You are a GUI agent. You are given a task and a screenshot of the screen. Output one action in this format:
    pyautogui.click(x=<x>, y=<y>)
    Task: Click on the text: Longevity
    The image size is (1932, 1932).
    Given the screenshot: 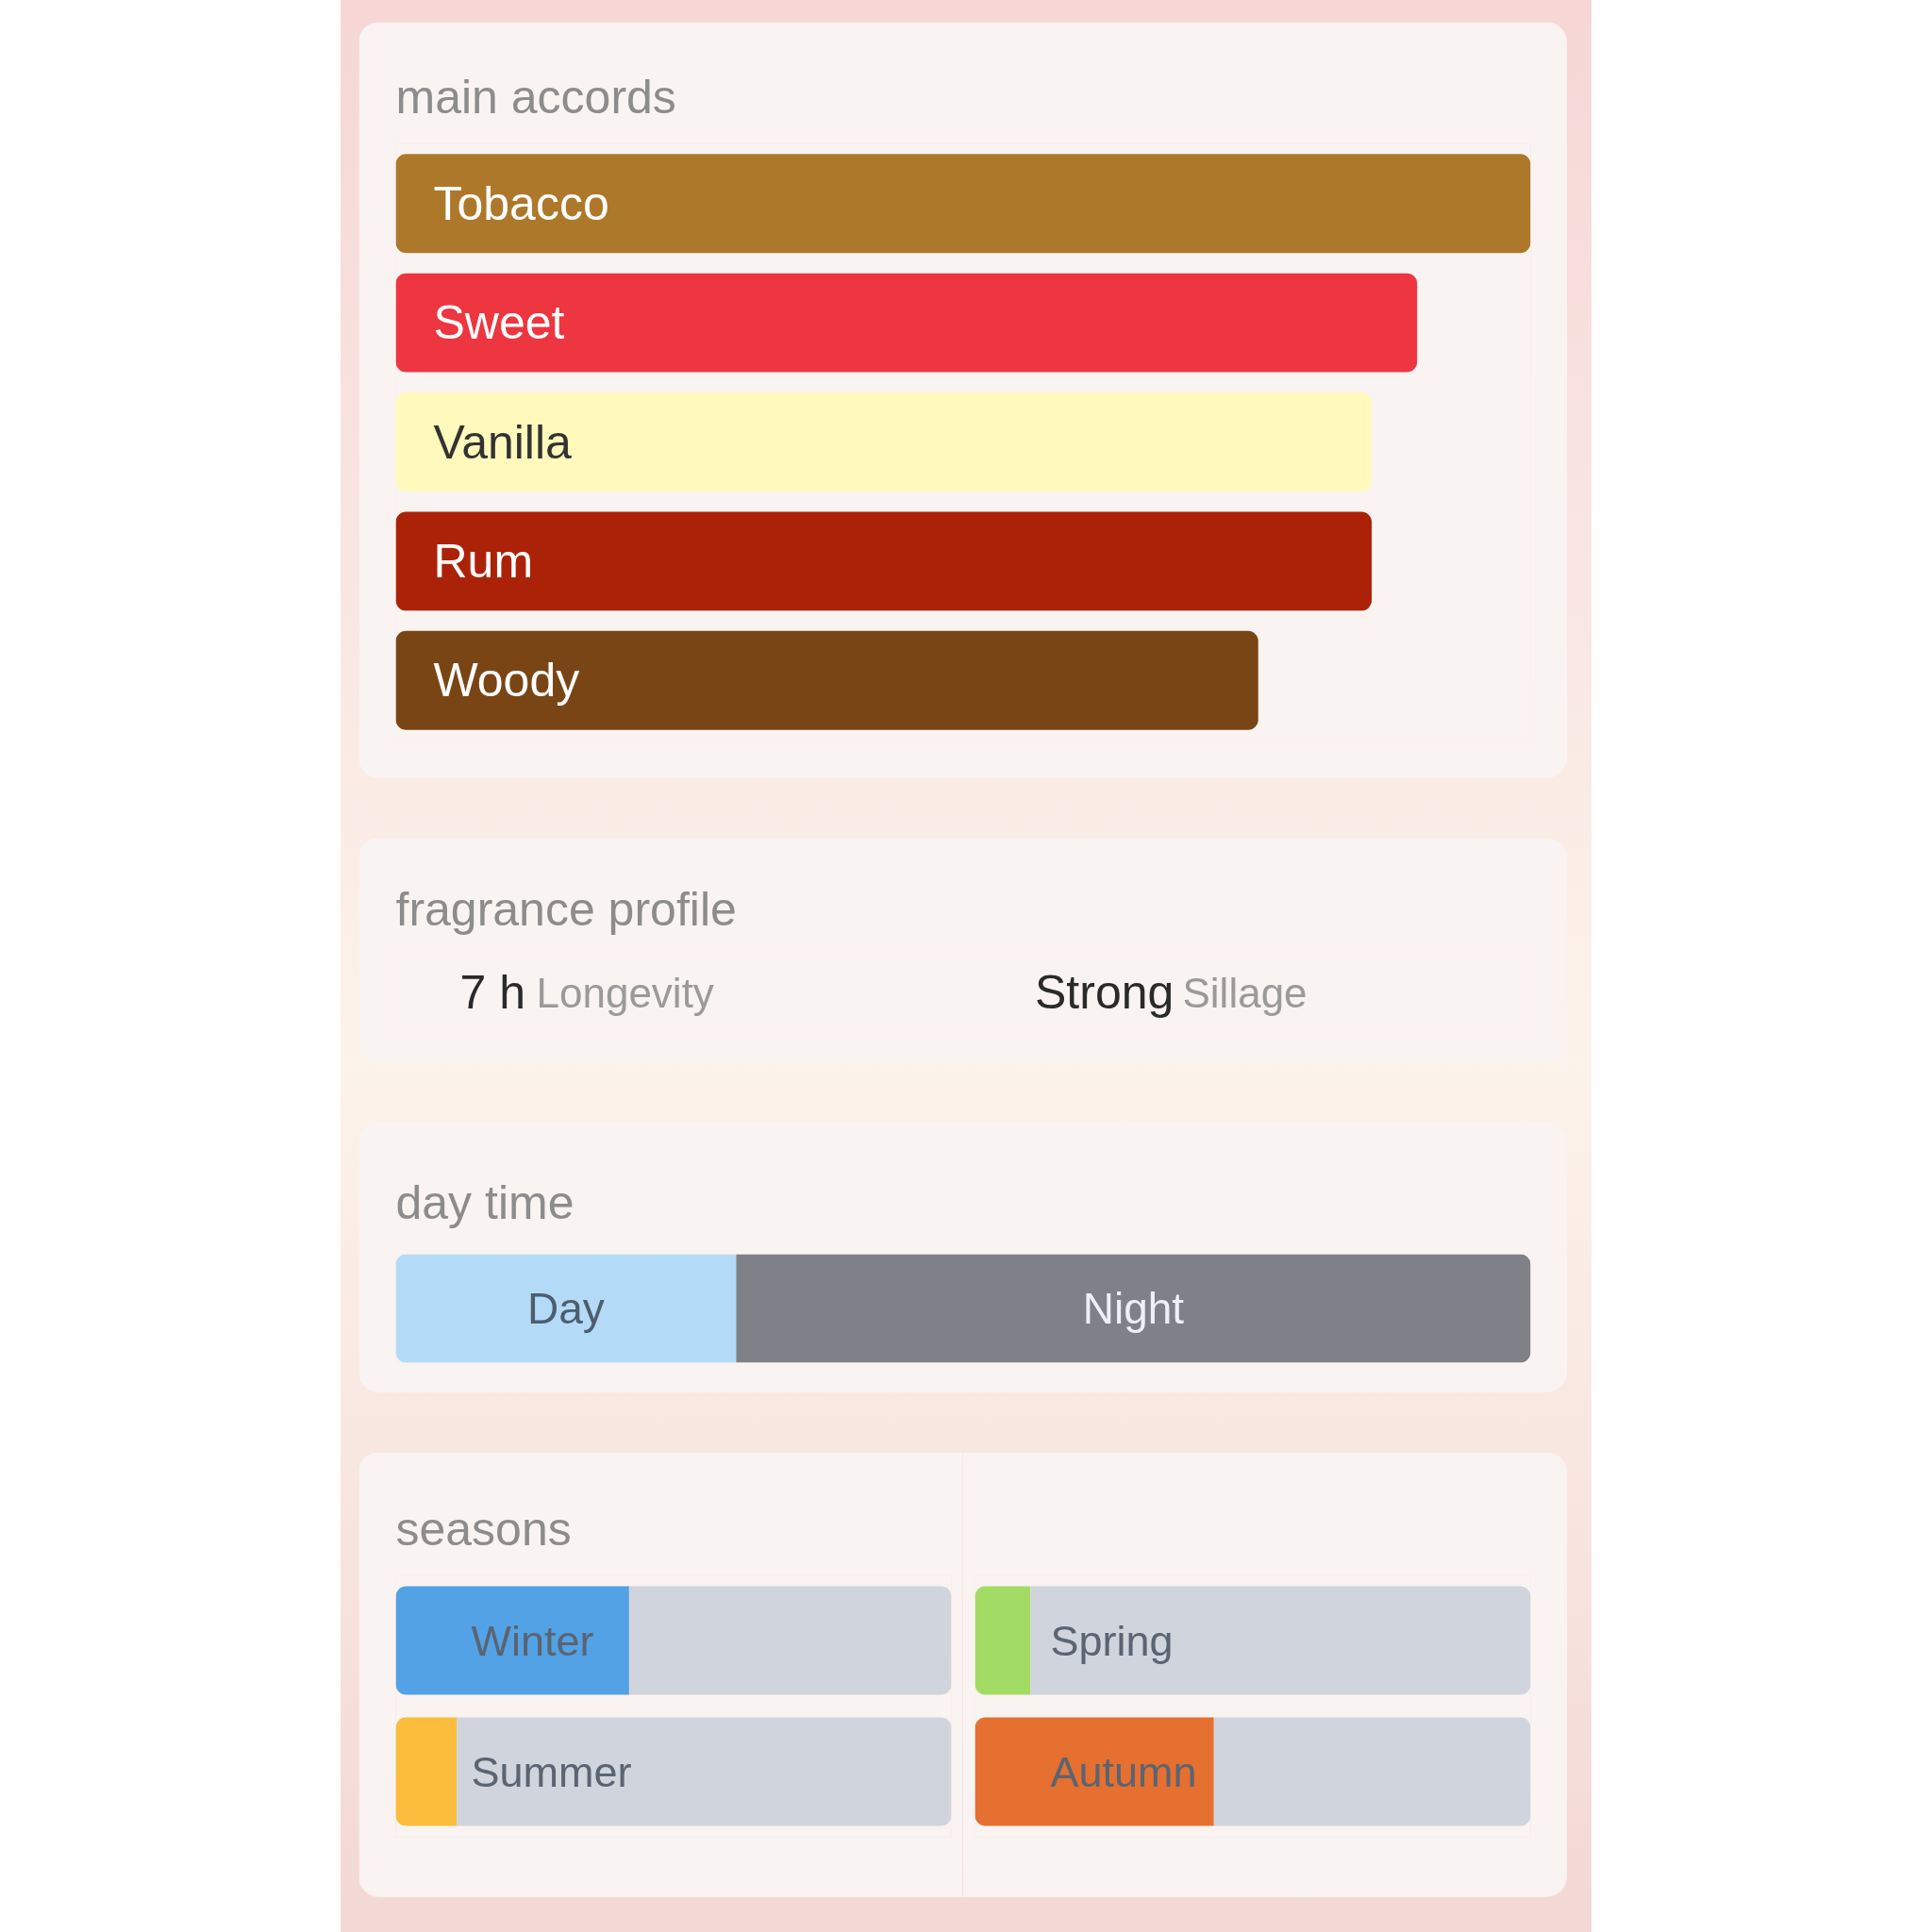 What is the action you would take?
    pyautogui.click(x=625, y=993)
    